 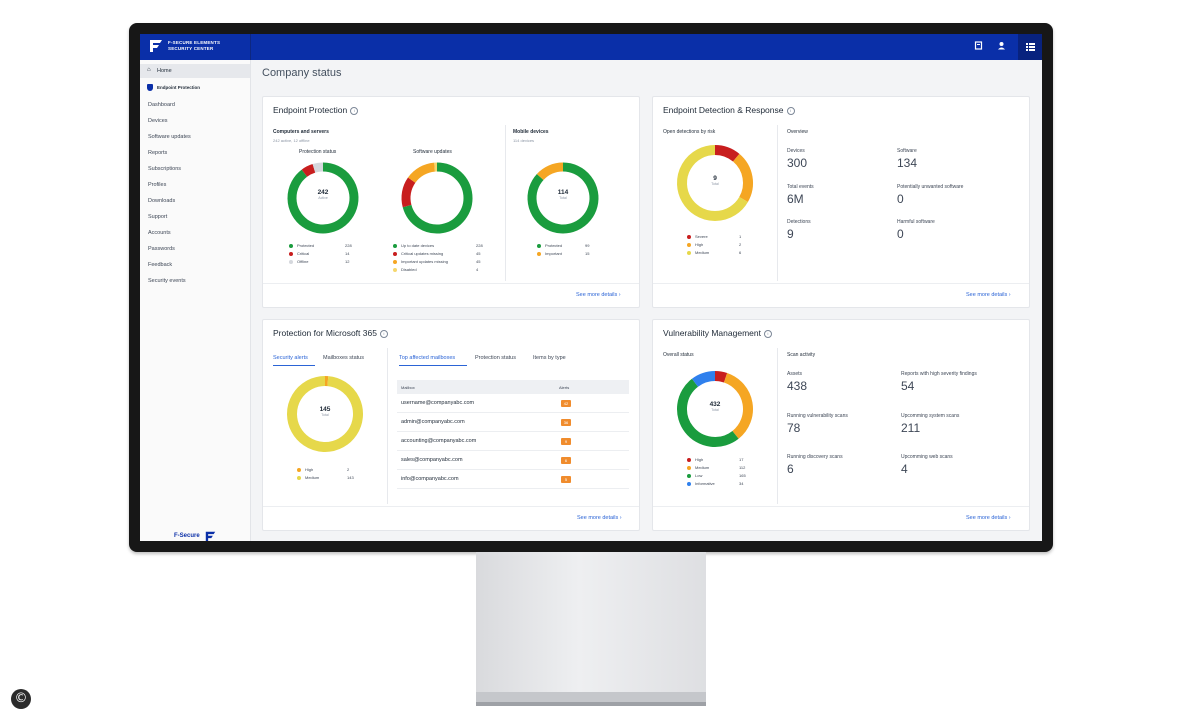 I want to click on sidebar-section-endpoint-protection: Endpoint Protection, so click(x=178, y=87).